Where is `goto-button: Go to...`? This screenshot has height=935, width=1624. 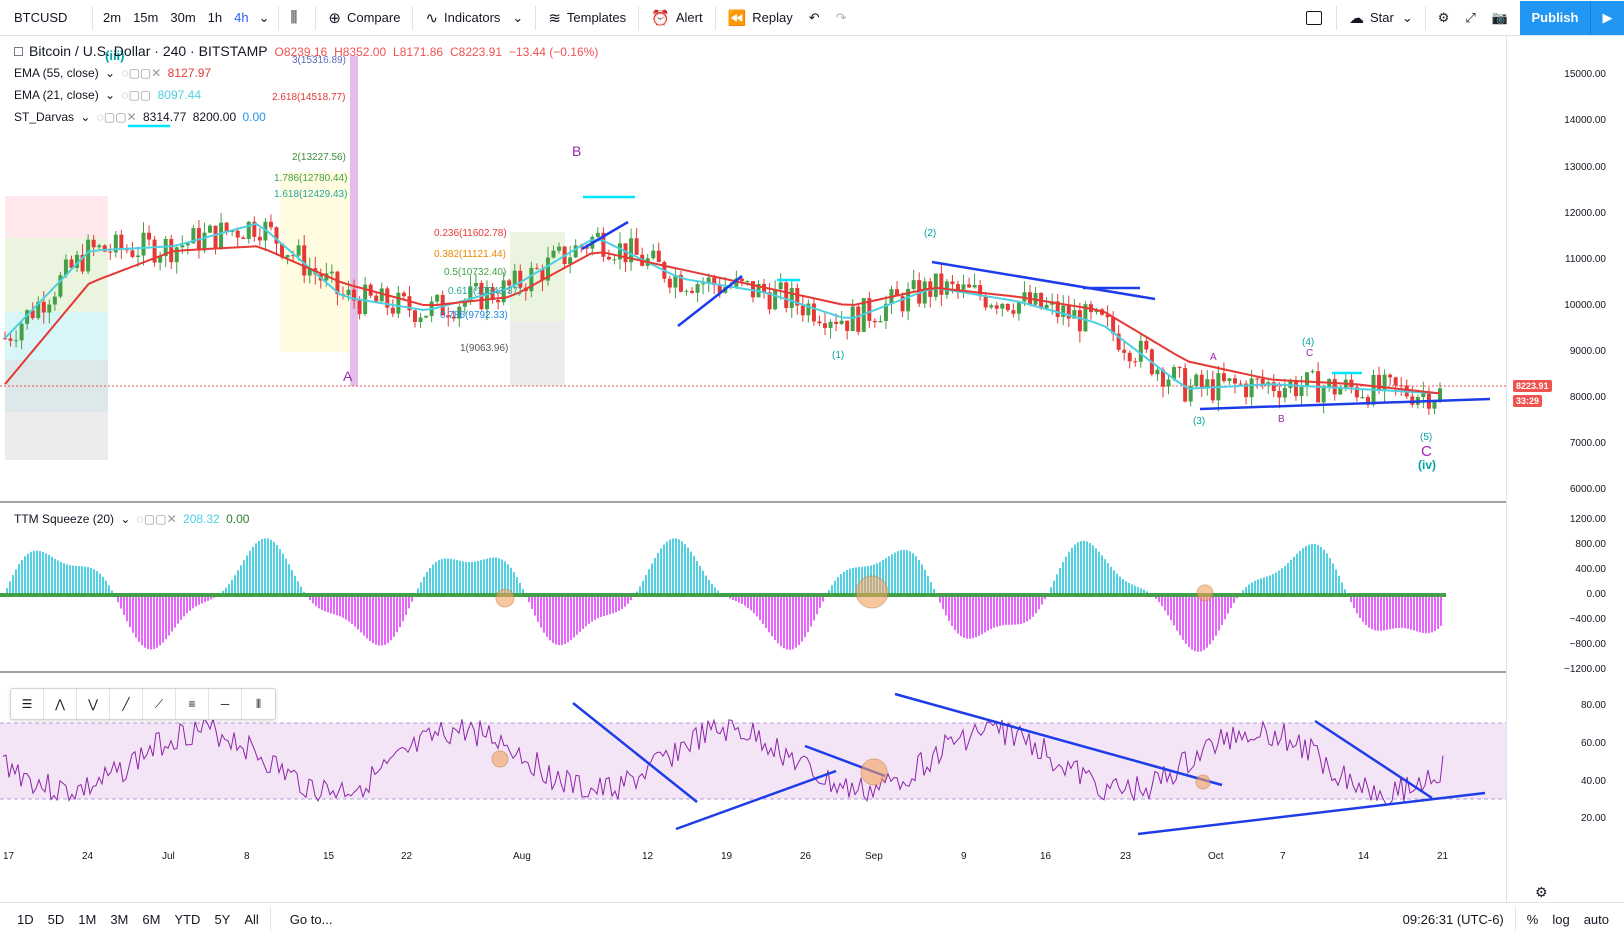
goto-button: Go to... is located at coordinates (311, 919).